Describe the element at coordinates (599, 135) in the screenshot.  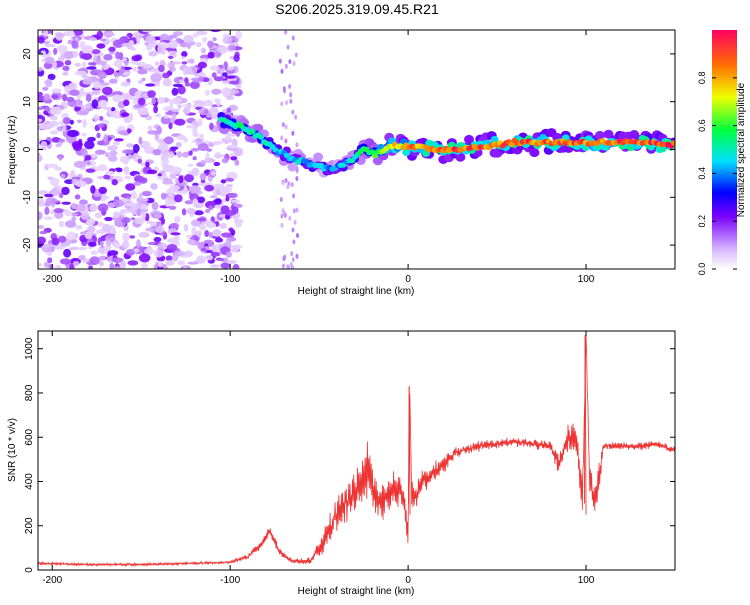
I see `spectrogram-ridge-cell` at that location.